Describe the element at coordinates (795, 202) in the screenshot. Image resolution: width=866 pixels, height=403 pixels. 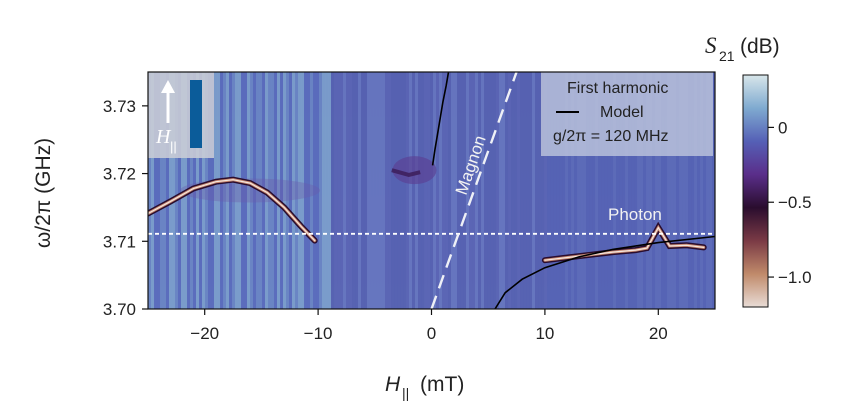
I see `colorbar-tick-label: −0.5` at that location.